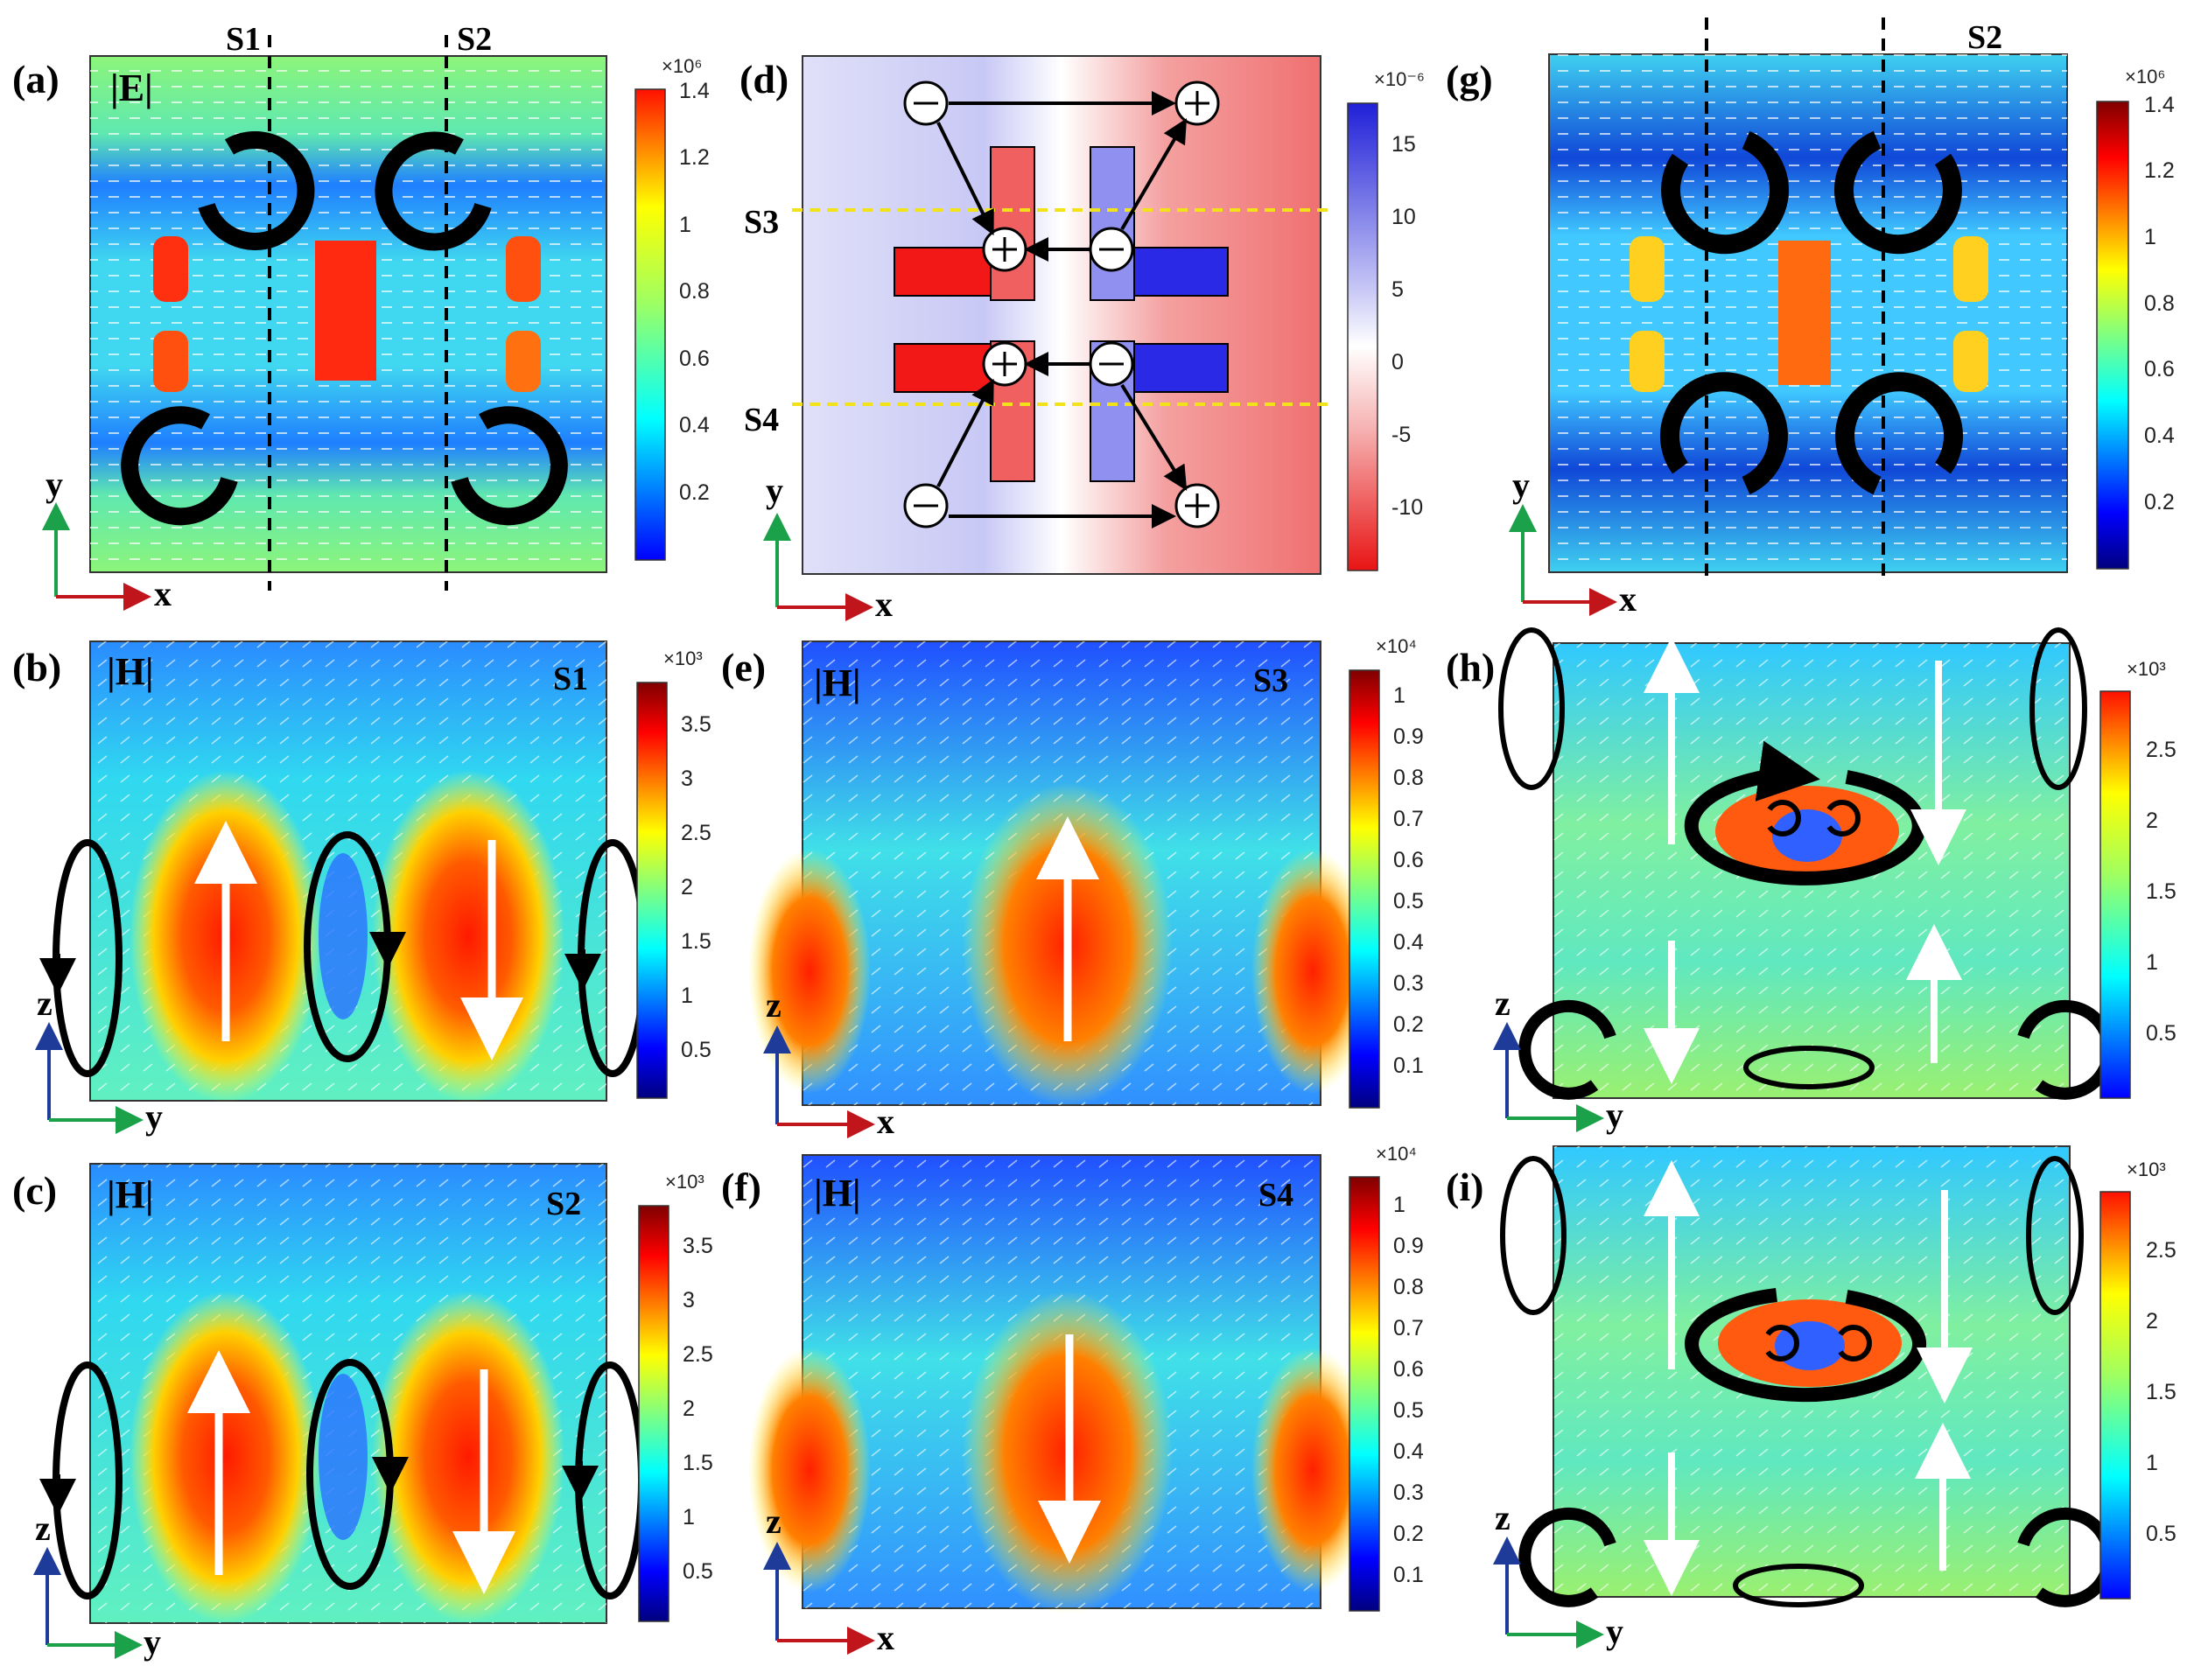 The image size is (2201, 1680). Describe the element at coordinates (1470, 667) in the screenshot. I see `panel-label-h: (h)` at that location.